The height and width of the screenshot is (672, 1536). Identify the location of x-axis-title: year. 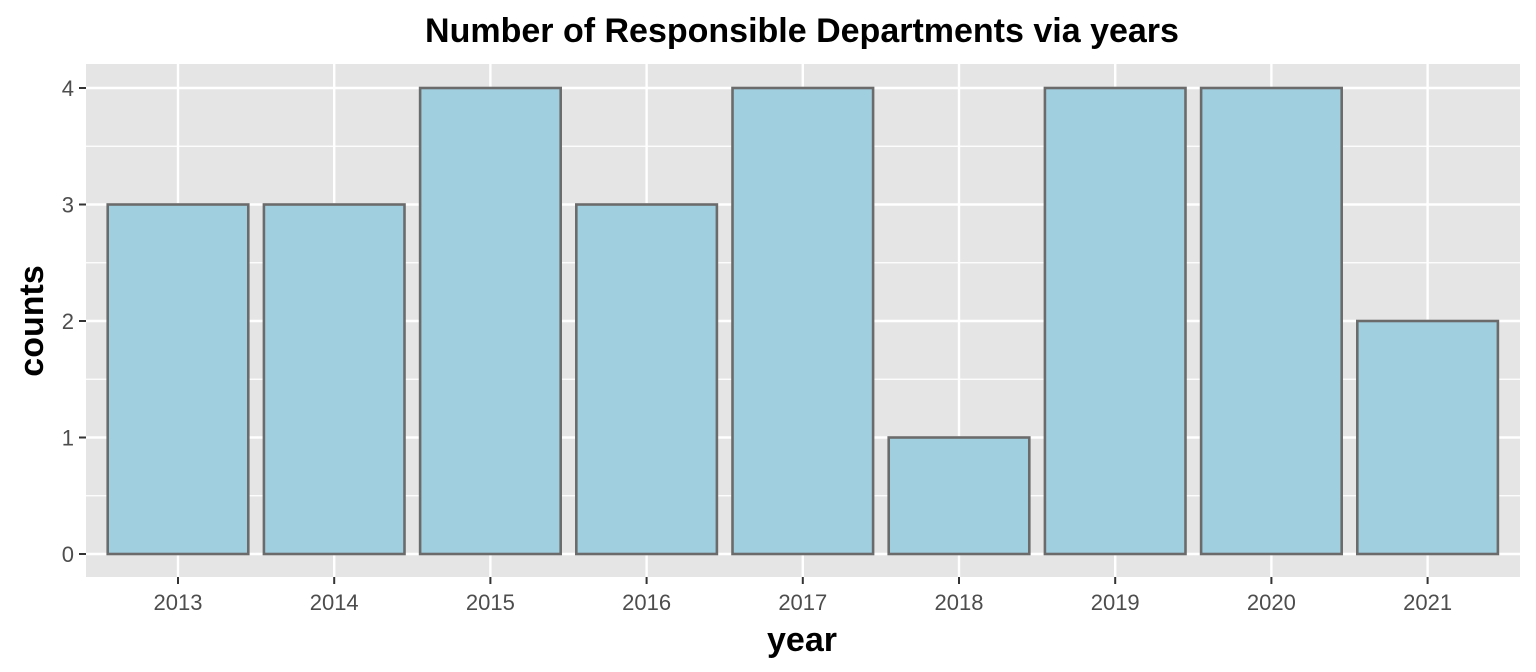
(802, 640).